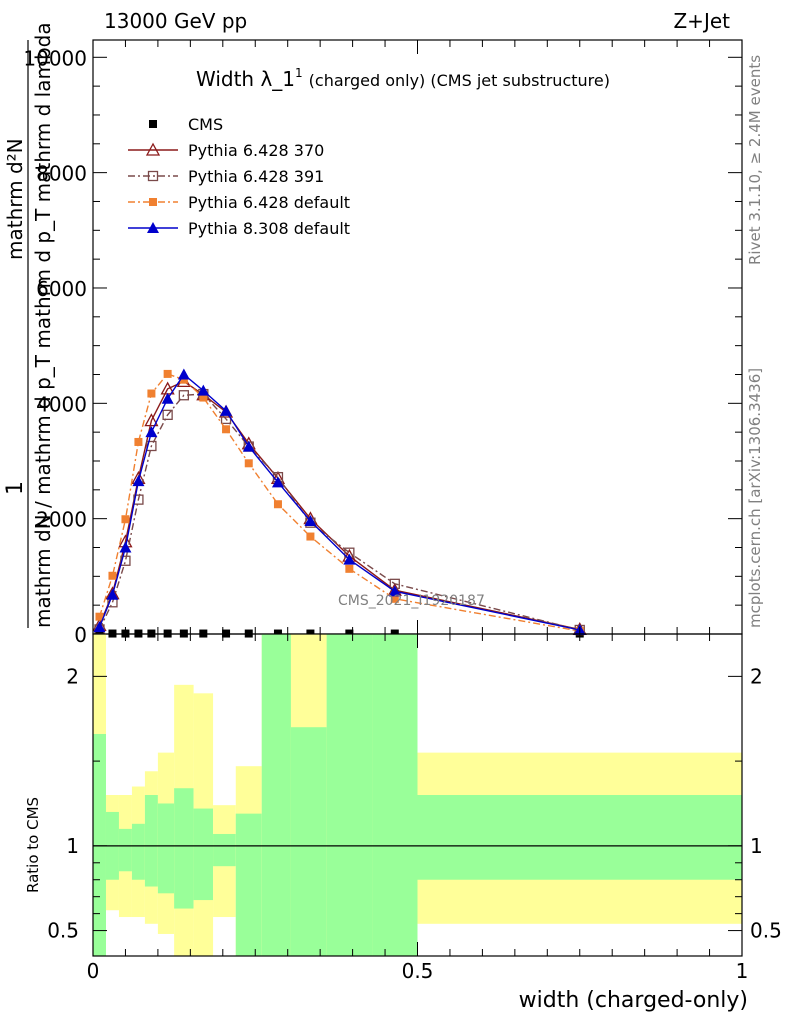  I want to click on energy-label: 13000 GeV pp, so click(175, 21).